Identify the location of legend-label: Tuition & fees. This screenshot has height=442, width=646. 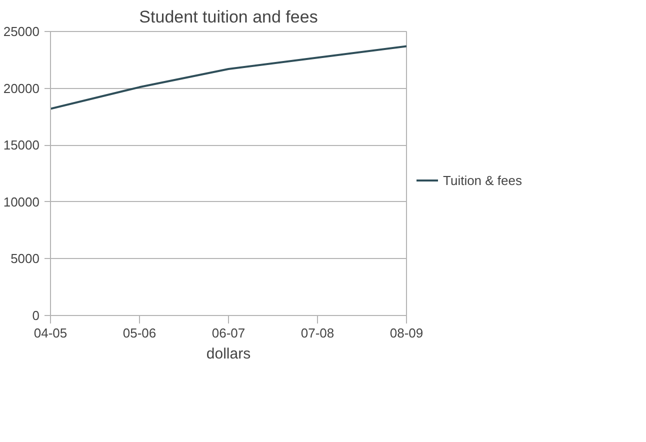
(482, 180).